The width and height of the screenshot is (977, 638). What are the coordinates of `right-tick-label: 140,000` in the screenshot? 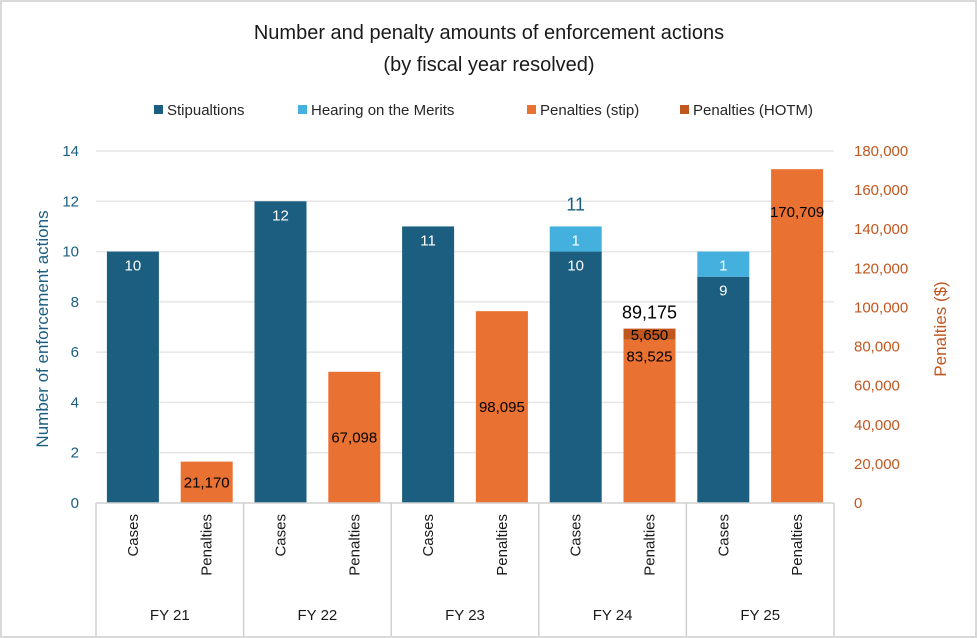 It's located at (881, 229).